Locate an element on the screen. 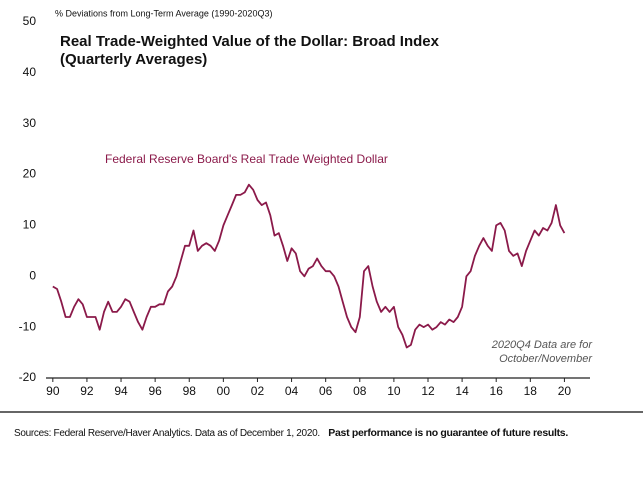  annotation: October/November is located at coordinates (546, 359).